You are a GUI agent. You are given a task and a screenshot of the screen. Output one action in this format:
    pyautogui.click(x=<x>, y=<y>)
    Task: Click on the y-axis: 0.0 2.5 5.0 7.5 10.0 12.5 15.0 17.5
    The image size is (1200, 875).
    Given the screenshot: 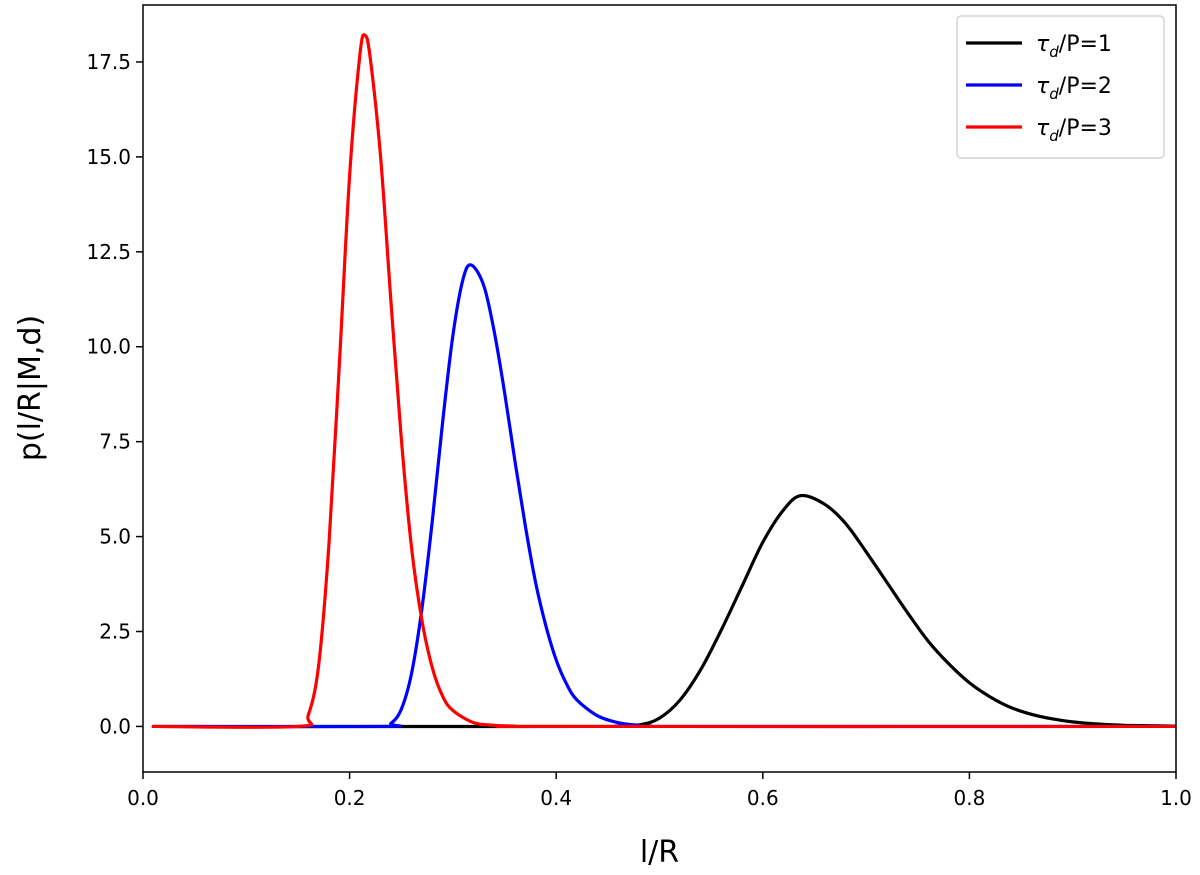 What is the action you would take?
    pyautogui.click(x=114, y=394)
    